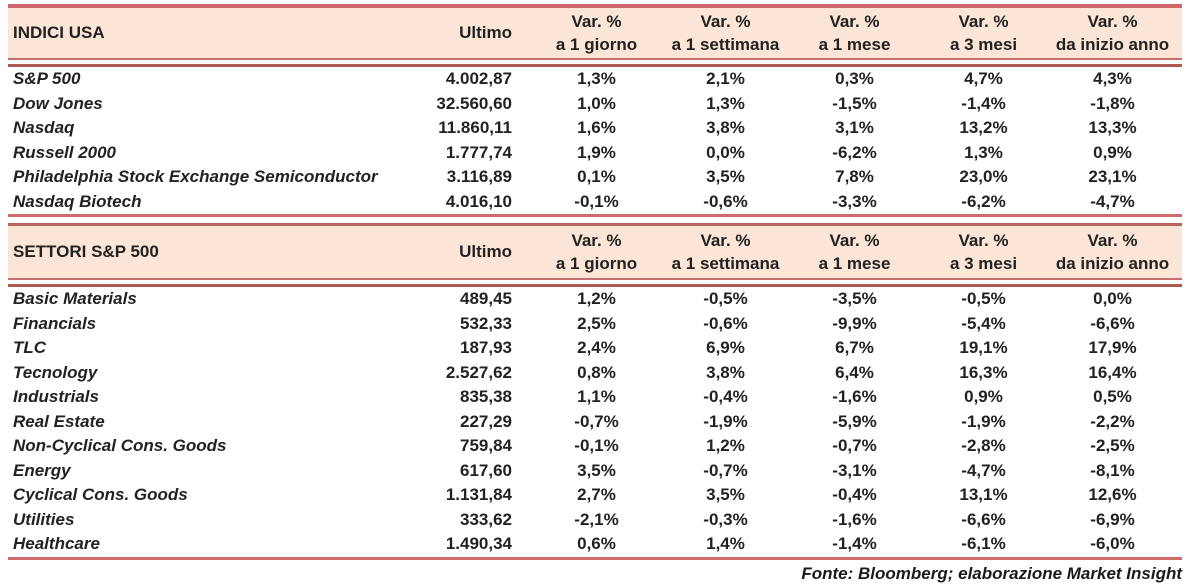  I want to click on var-value: -3,5%, so click(854, 299).